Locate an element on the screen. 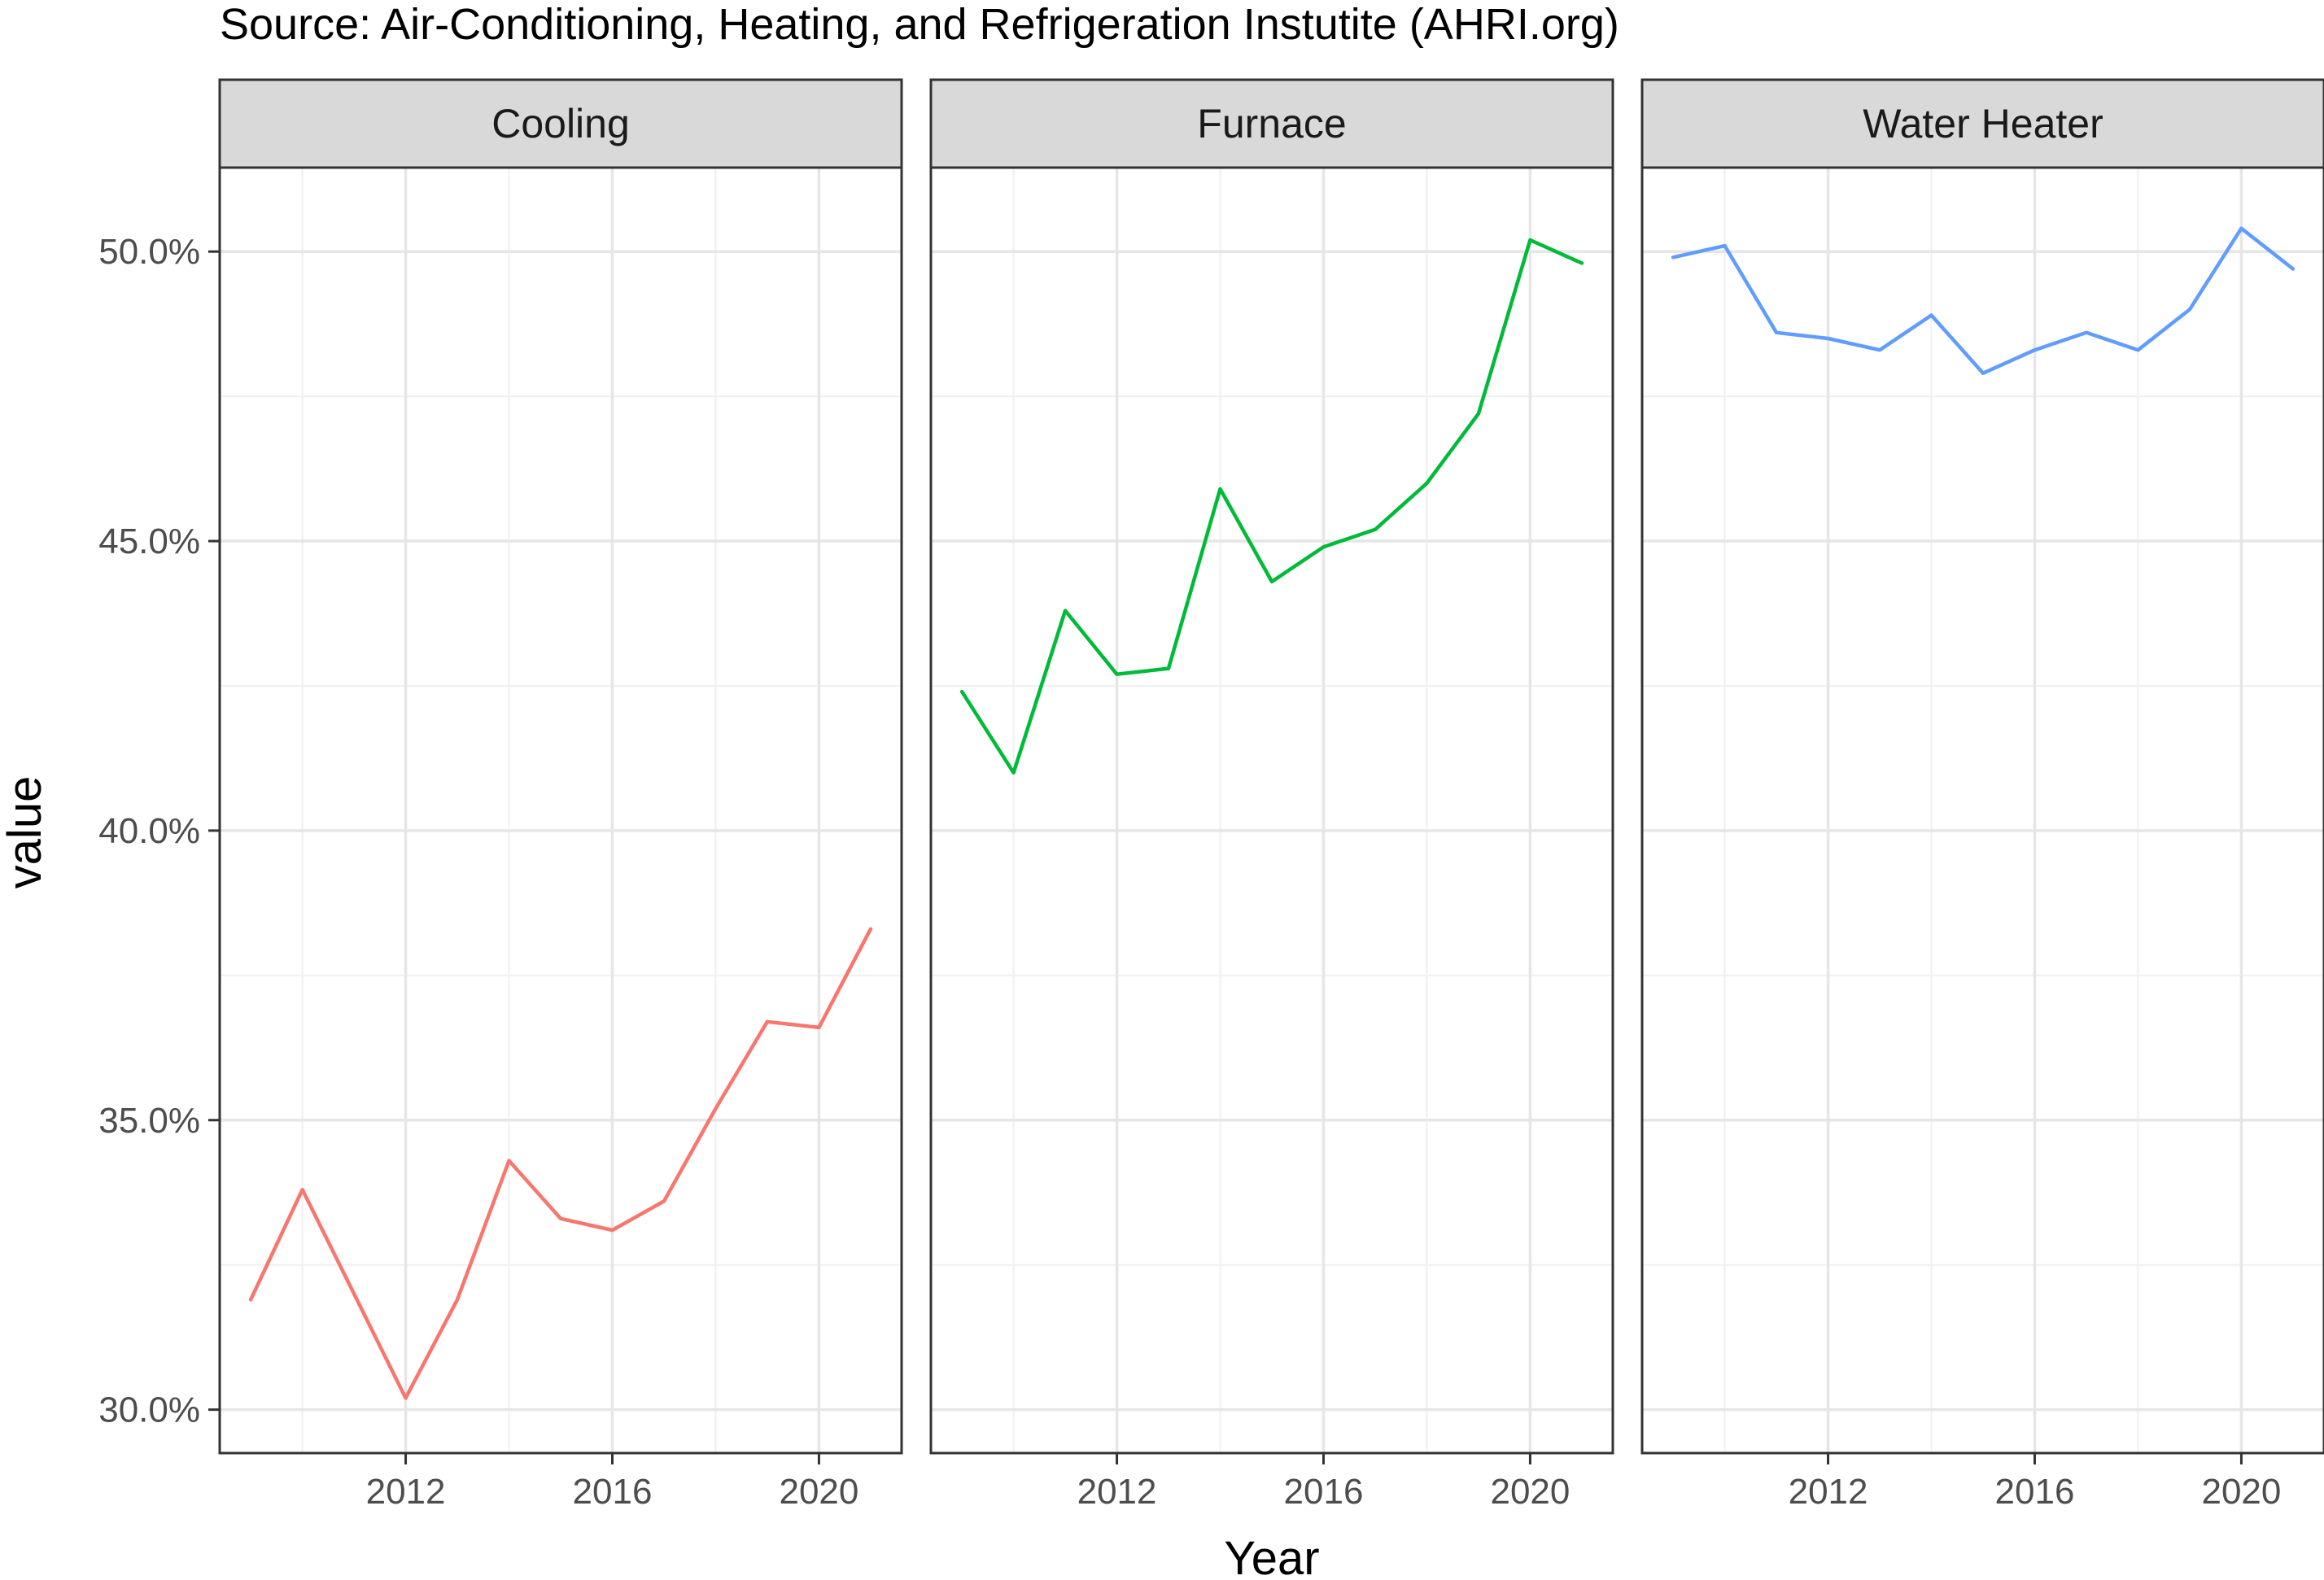  strip-label-furnace: Furnace is located at coordinates (1271, 124).